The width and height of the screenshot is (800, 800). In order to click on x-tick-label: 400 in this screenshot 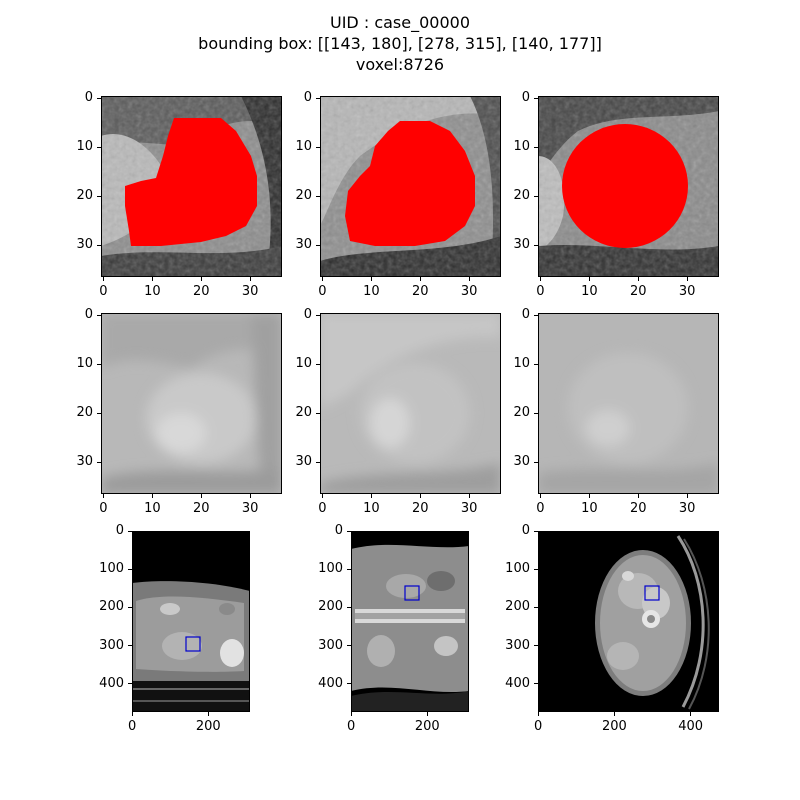, I will do `click(691, 726)`.